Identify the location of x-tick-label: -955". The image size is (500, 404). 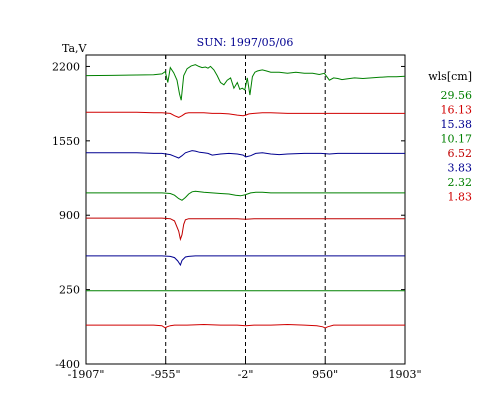
(166, 374).